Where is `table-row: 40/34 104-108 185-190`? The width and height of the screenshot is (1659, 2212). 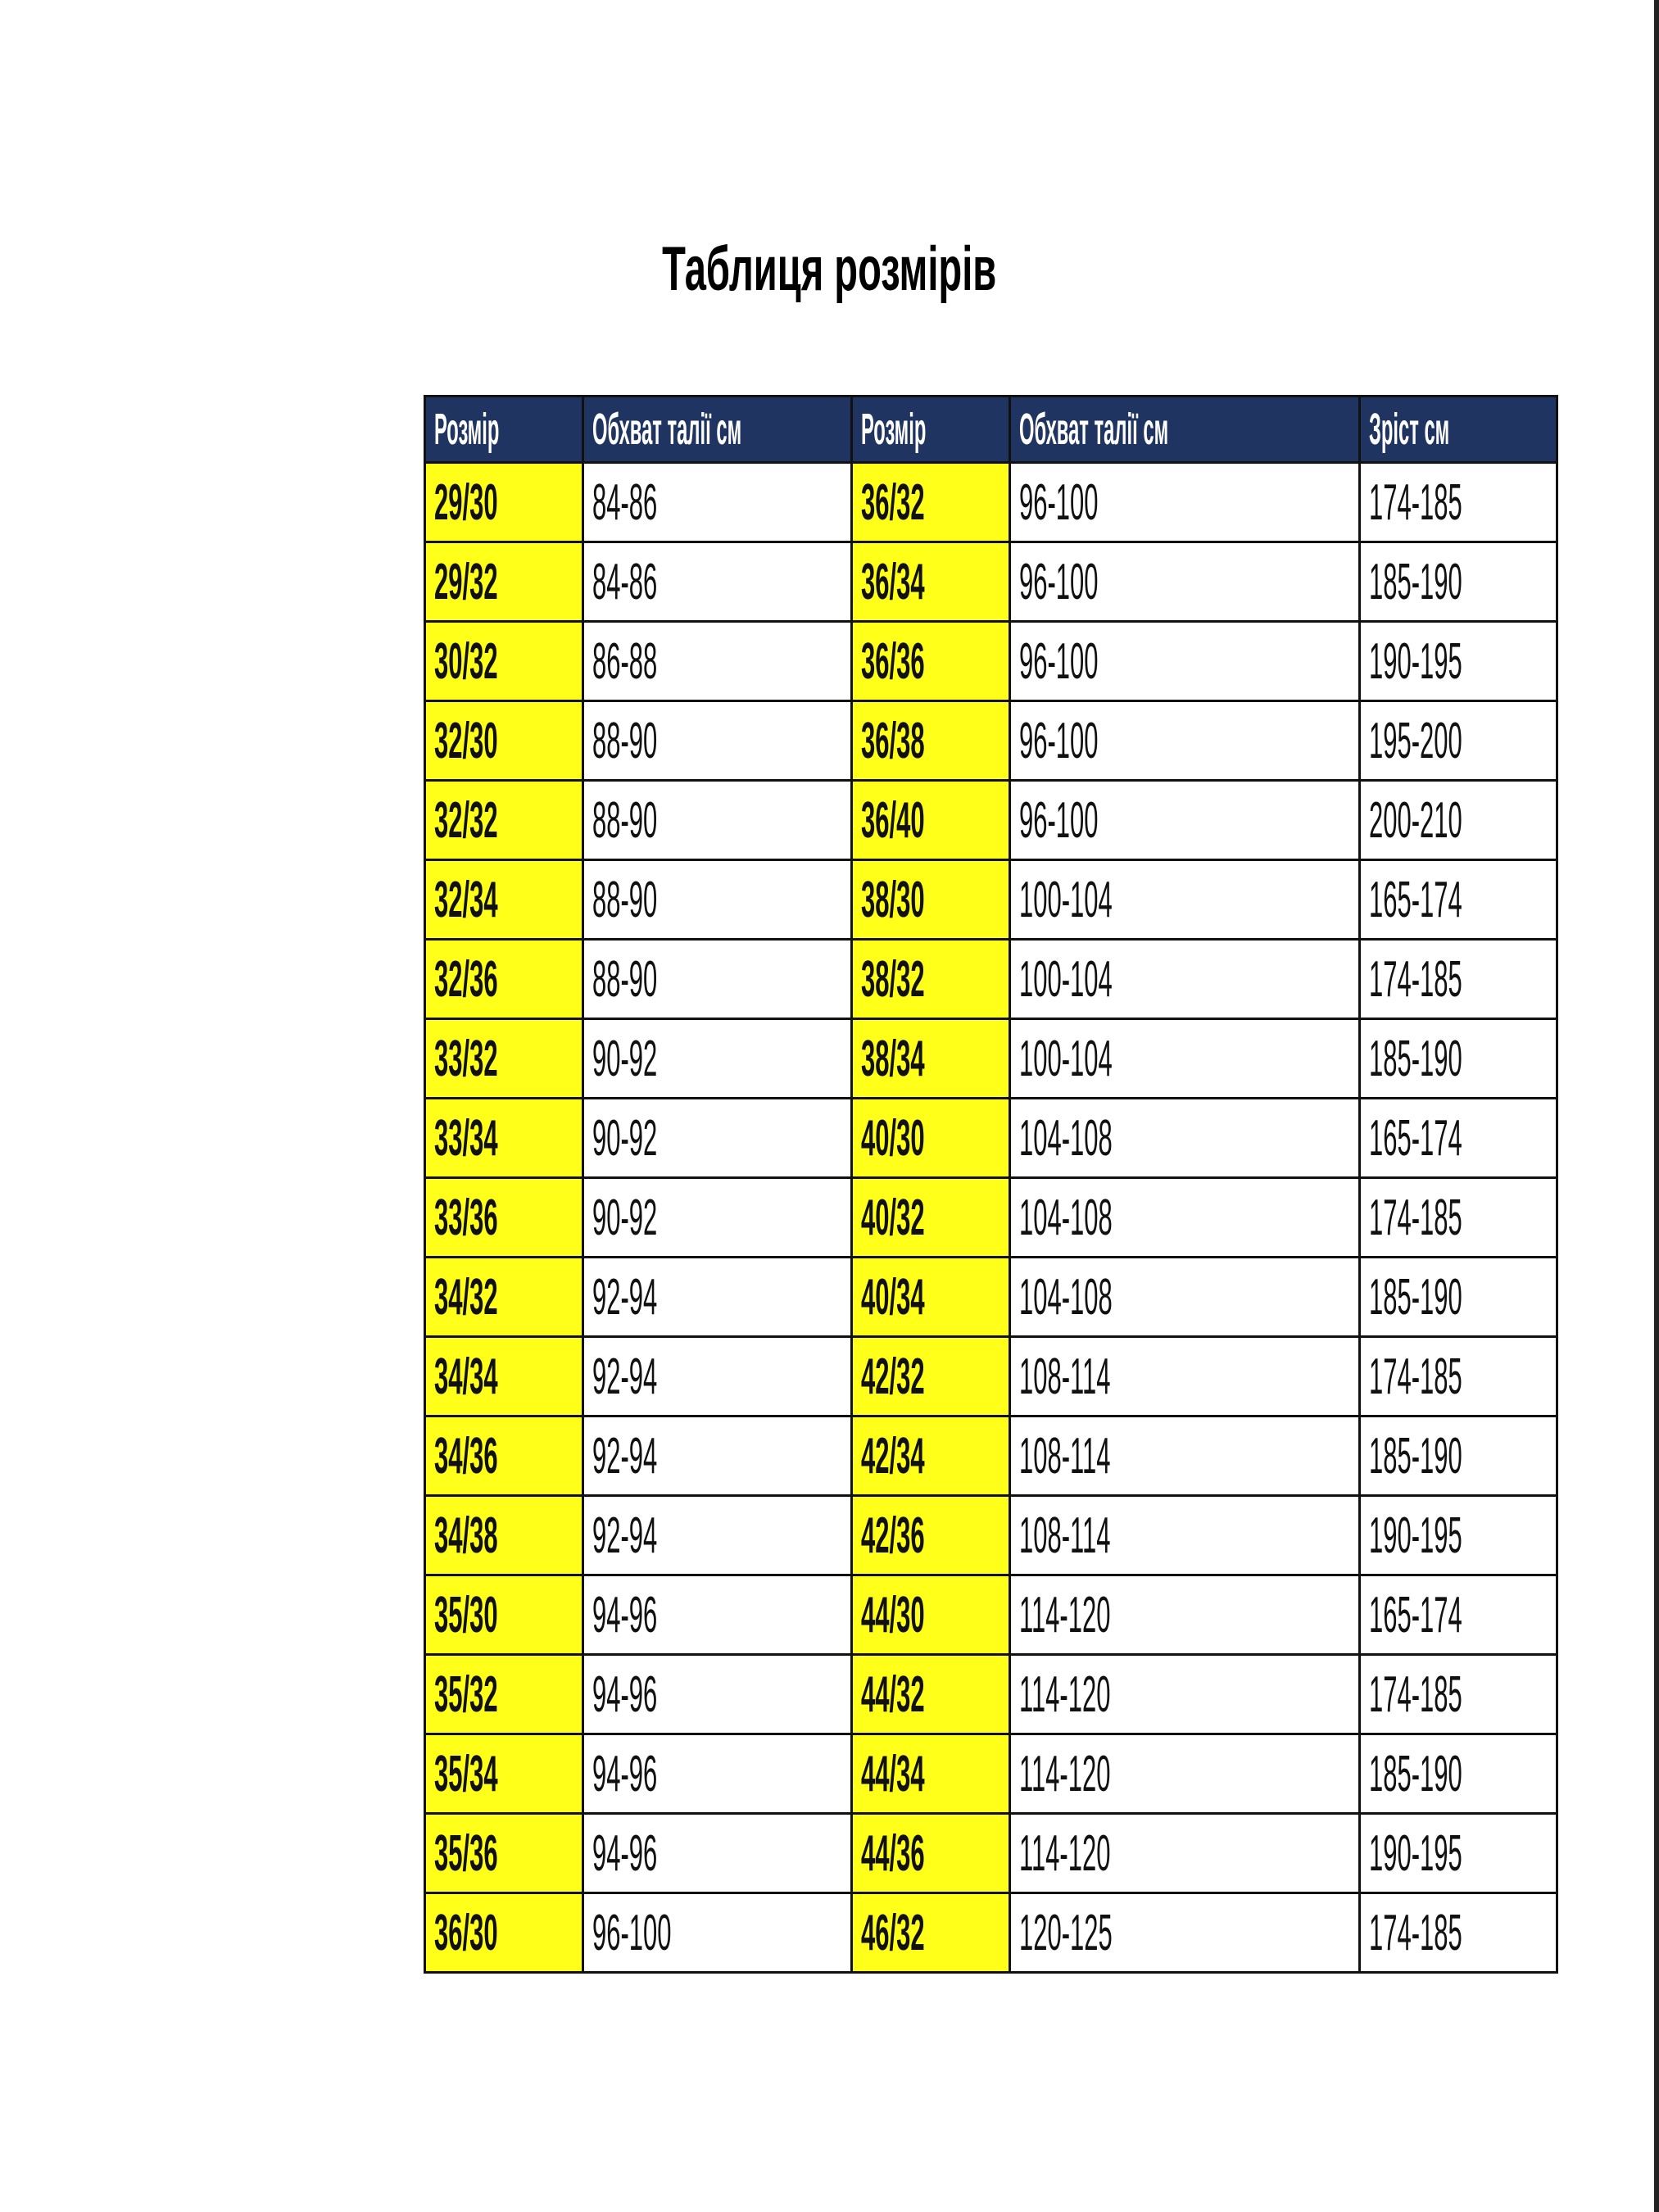
table-row: 40/34 104-108 185-190 is located at coordinates (1204, 1297).